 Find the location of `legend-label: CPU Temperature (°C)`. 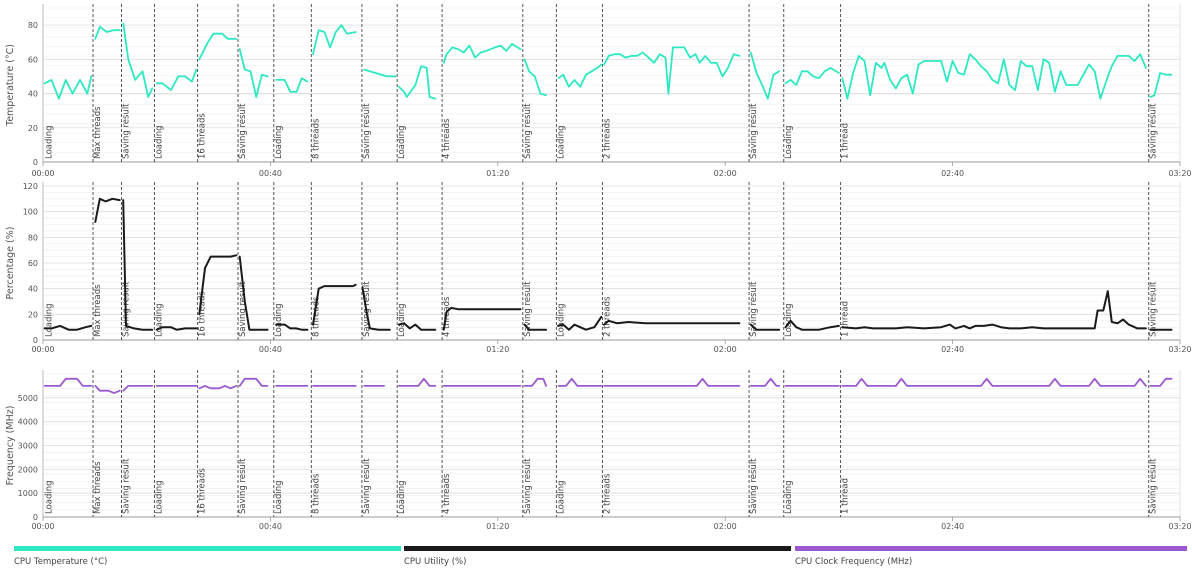

legend-label: CPU Temperature (°C) is located at coordinates (60, 562).